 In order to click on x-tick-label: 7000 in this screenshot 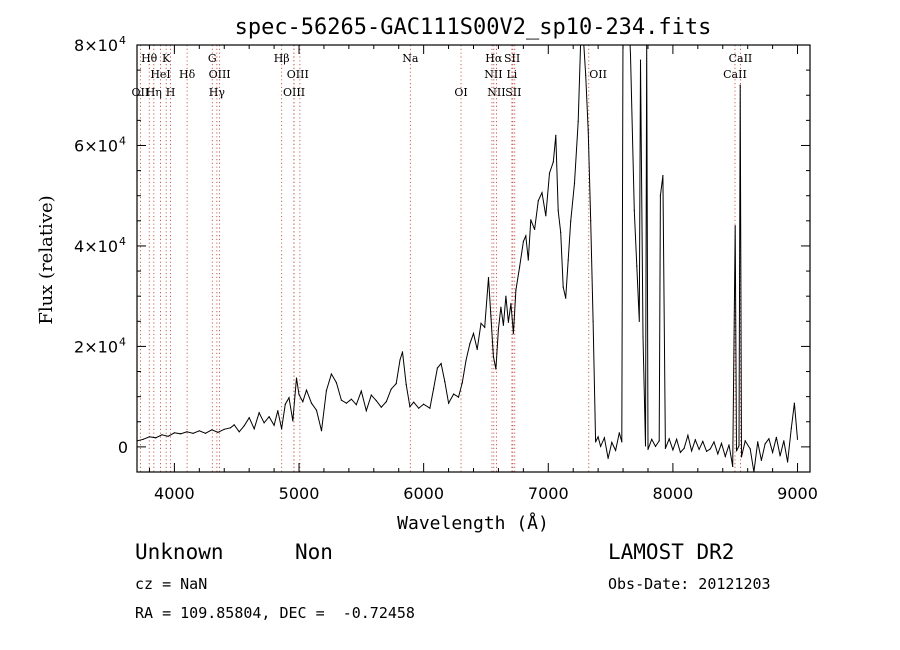, I will do `click(548, 493)`.